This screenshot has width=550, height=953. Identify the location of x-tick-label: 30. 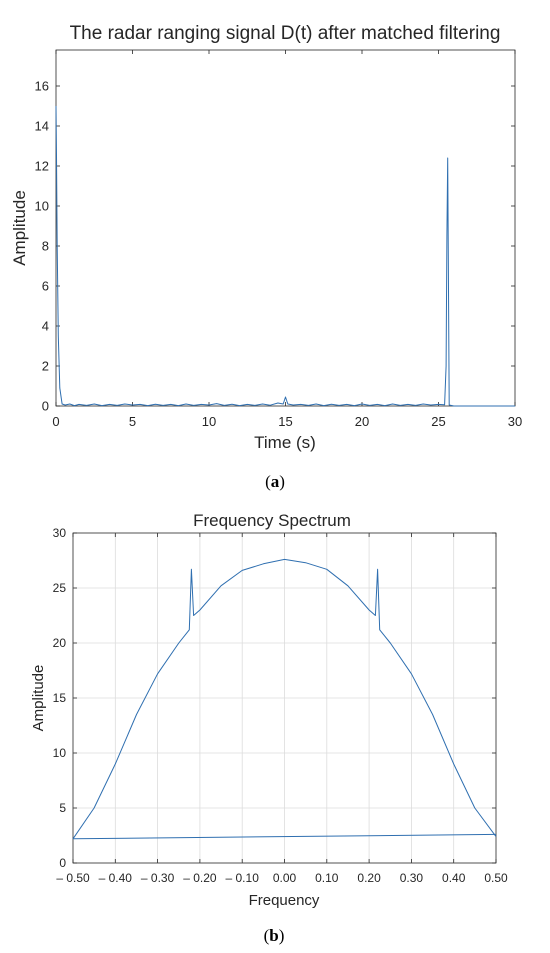
(515, 421).